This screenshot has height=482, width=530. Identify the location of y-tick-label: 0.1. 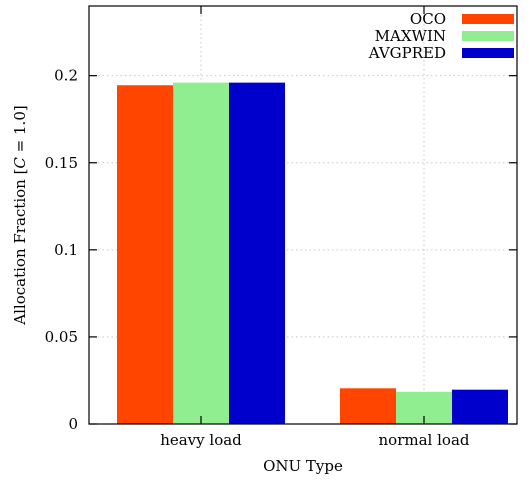
(66, 250).